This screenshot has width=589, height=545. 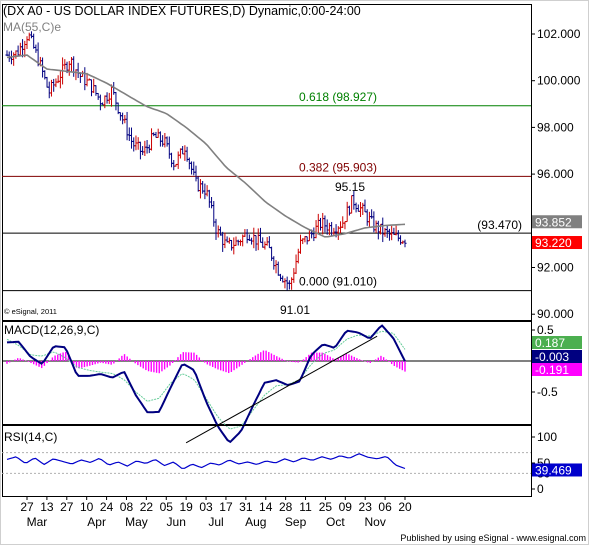 What do you see at coordinates (555, 268) in the screenshot?
I see `price-tick-label: 92.000` at bounding box center [555, 268].